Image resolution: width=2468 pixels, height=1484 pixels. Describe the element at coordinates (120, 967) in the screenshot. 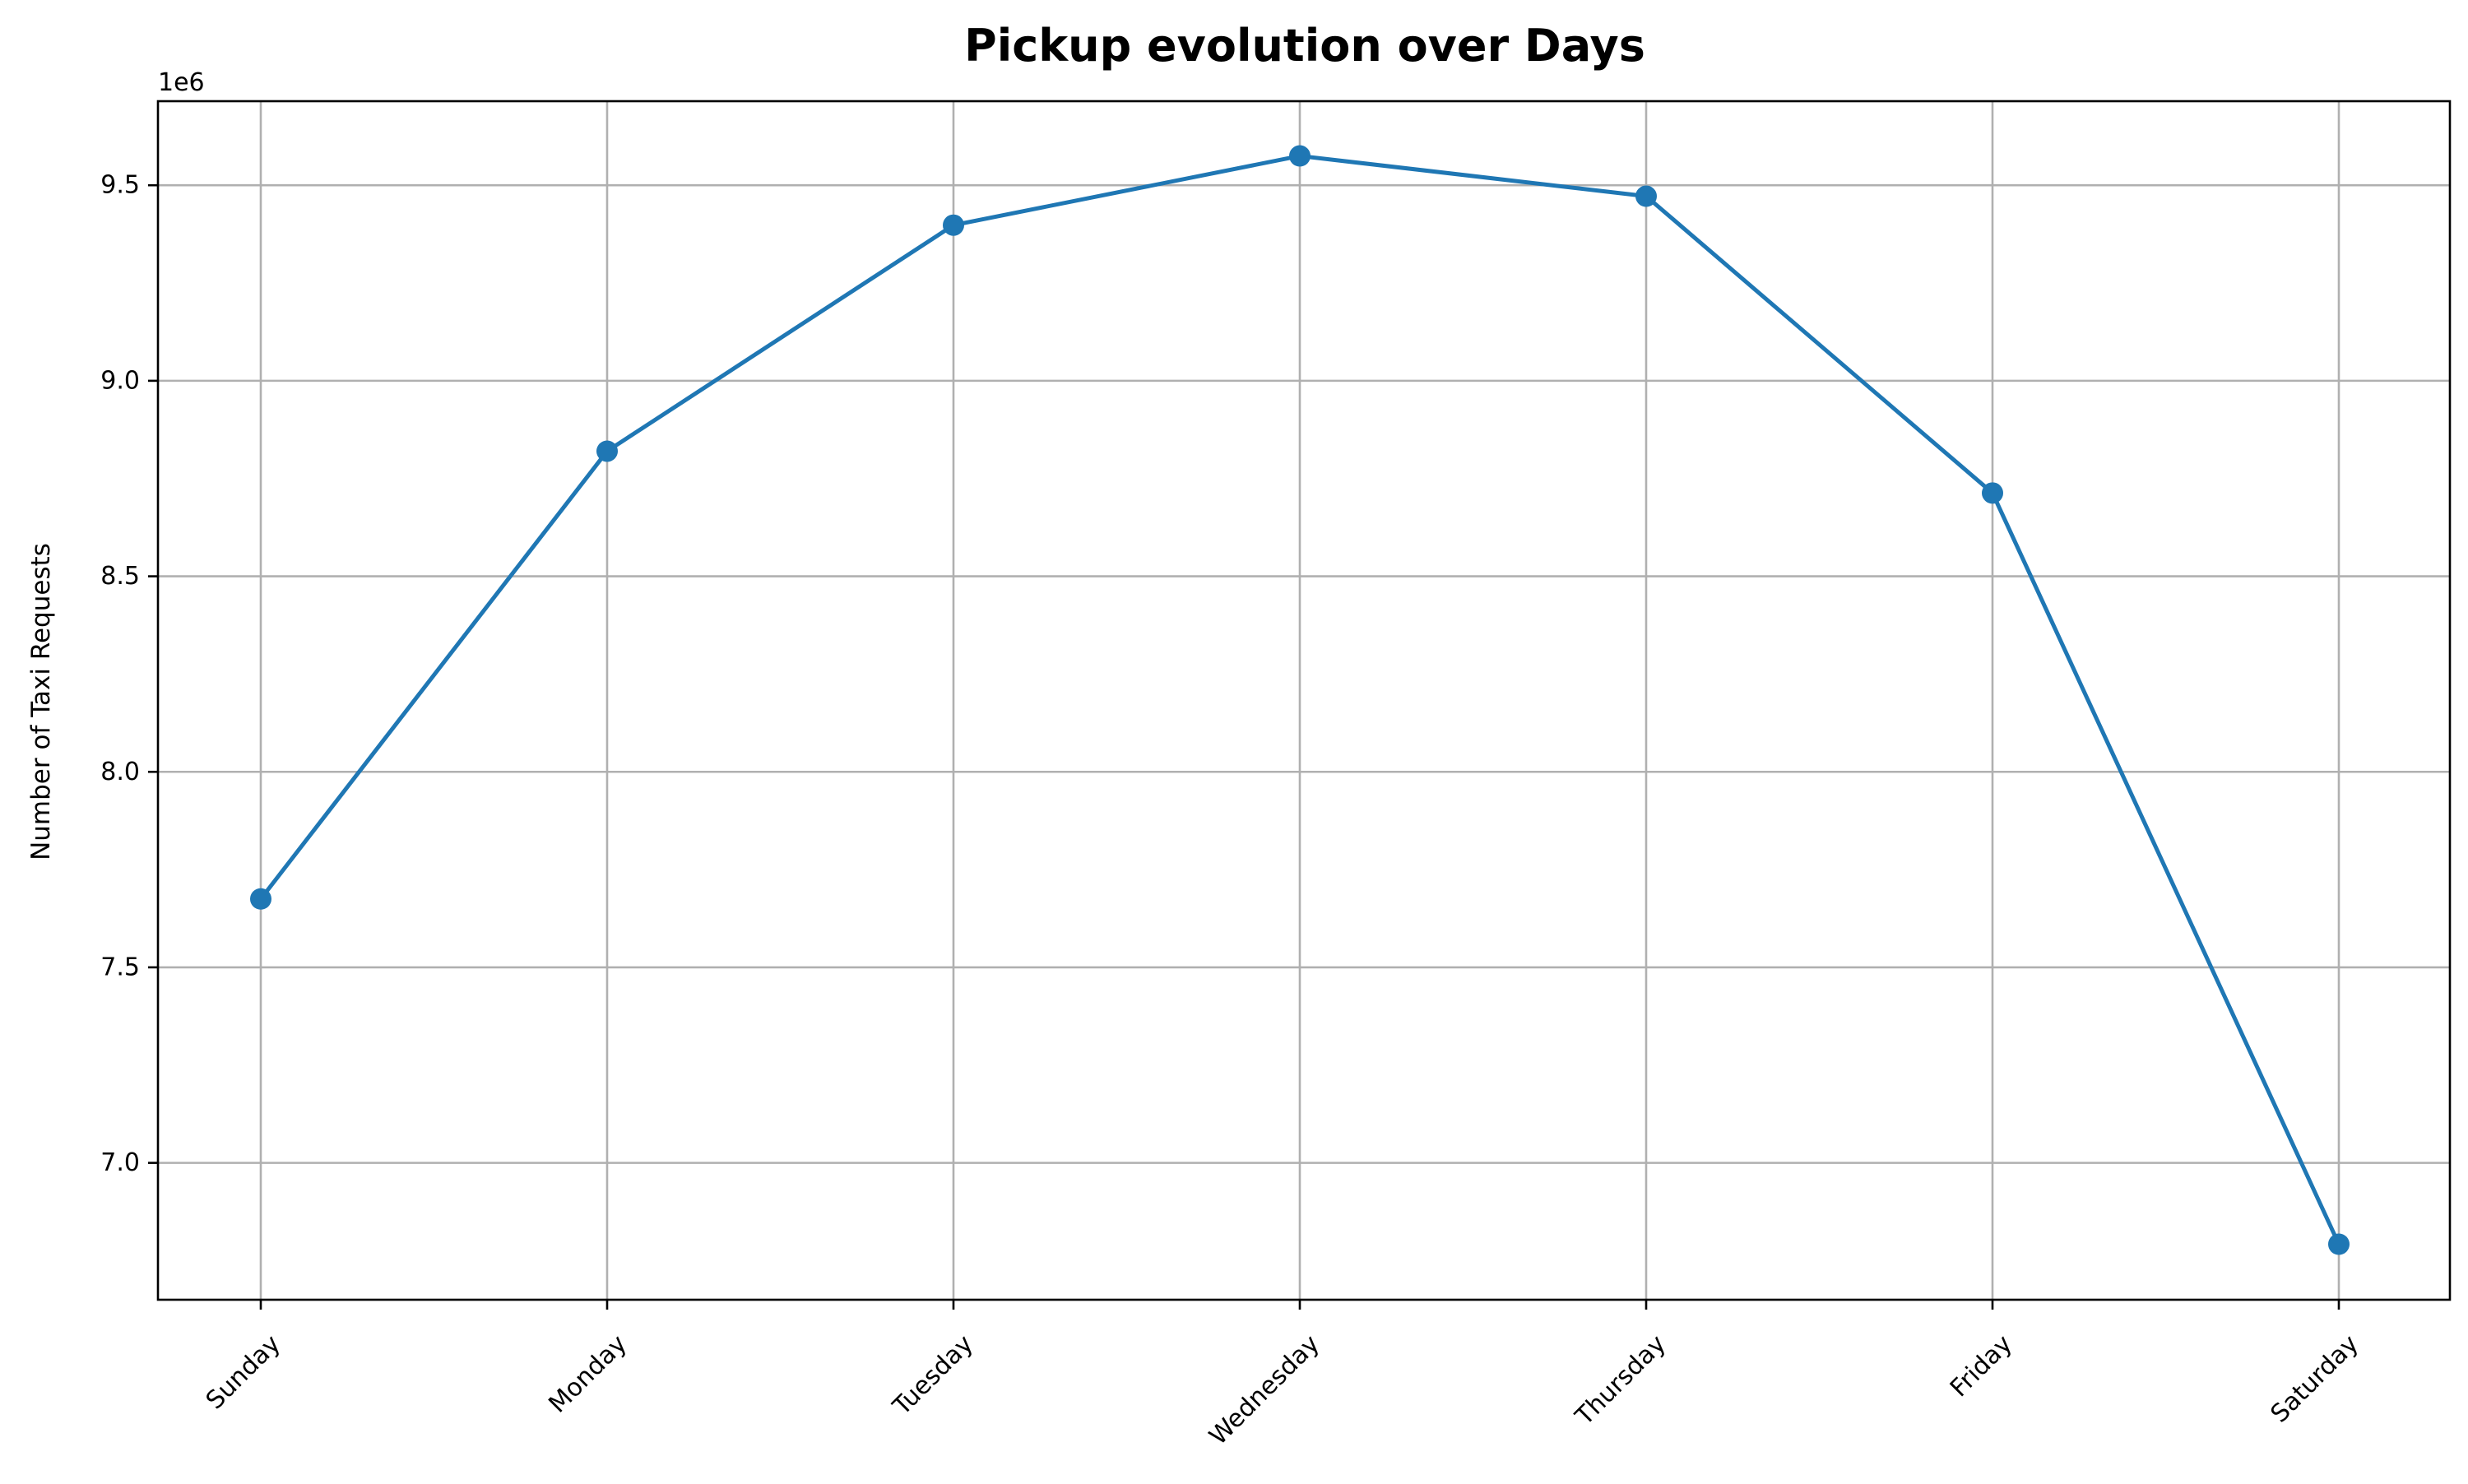

I see `y-tick-label: 7.5` at that location.